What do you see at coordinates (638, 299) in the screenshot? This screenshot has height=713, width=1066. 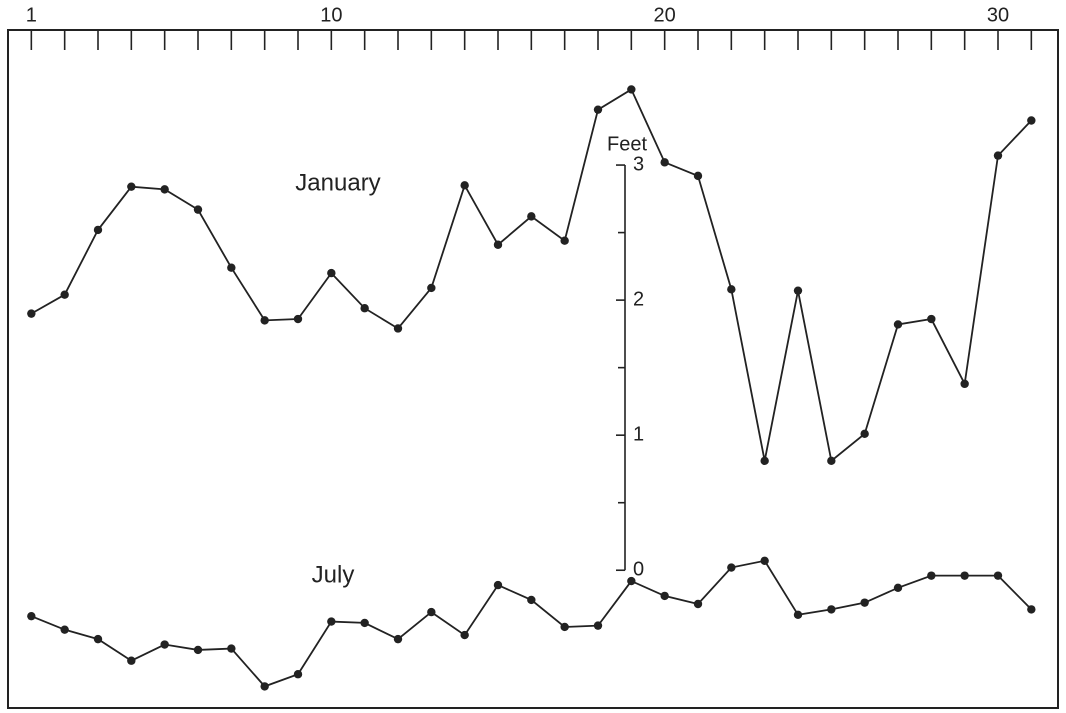 I see `y-tick-label: 2` at bounding box center [638, 299].